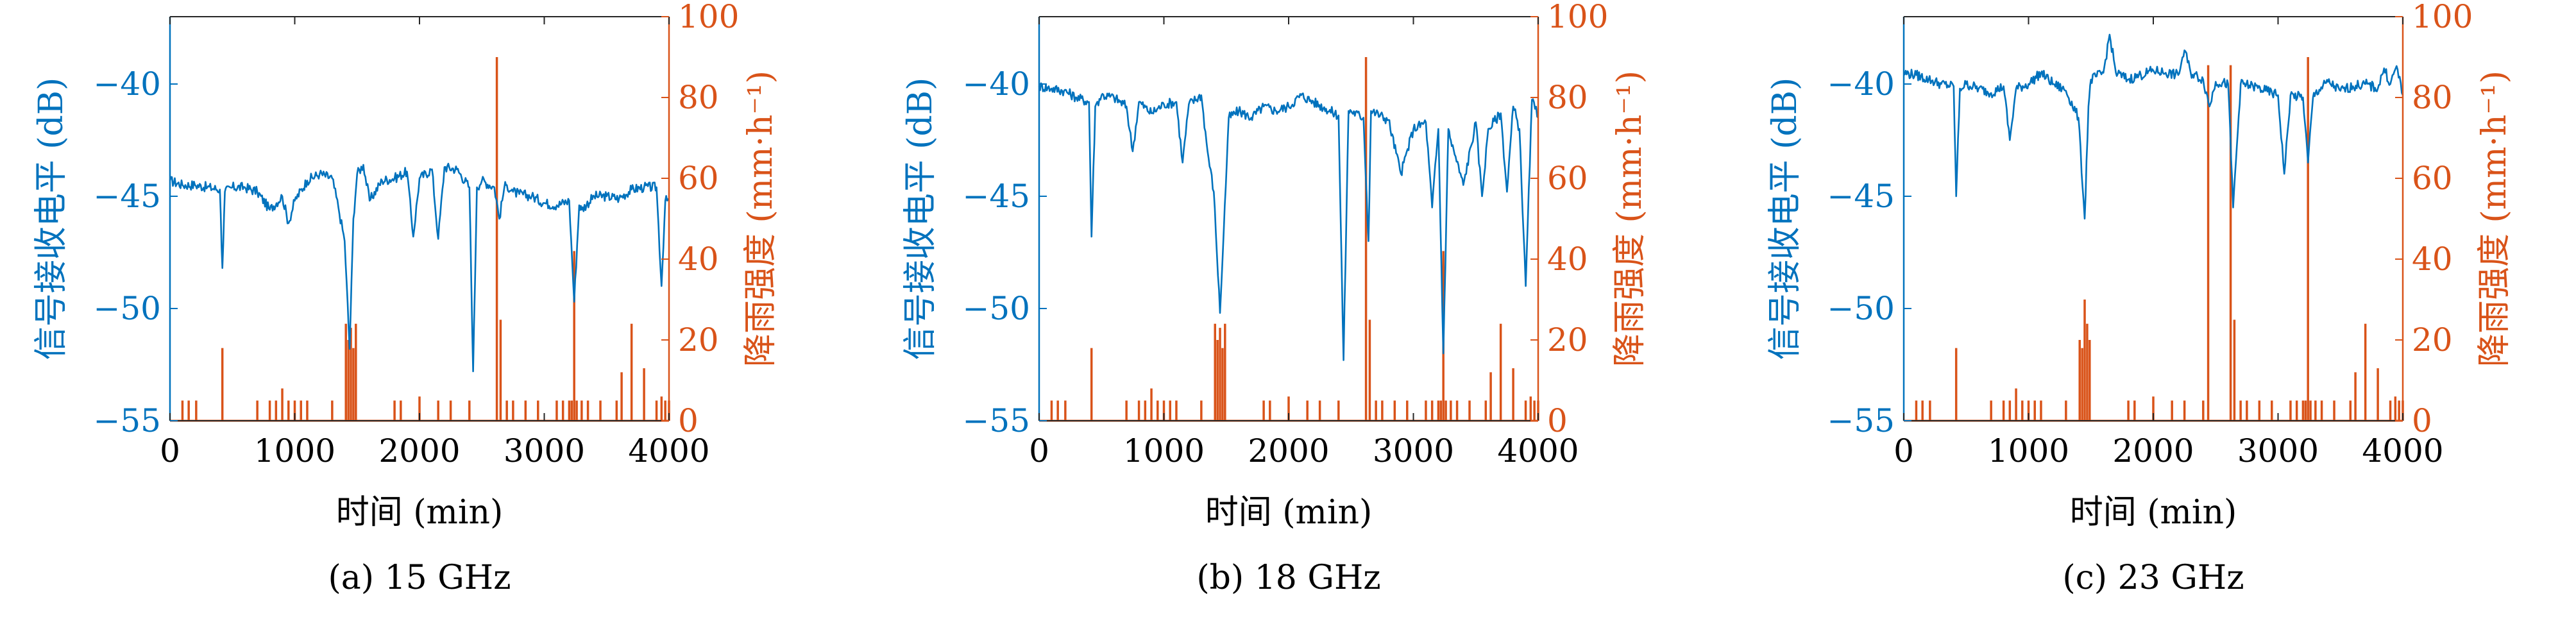  Describe the element at coordinates (2153, 578) in the screenshot. I see `subfigure-caption: (c) 23 GHz` at that location.